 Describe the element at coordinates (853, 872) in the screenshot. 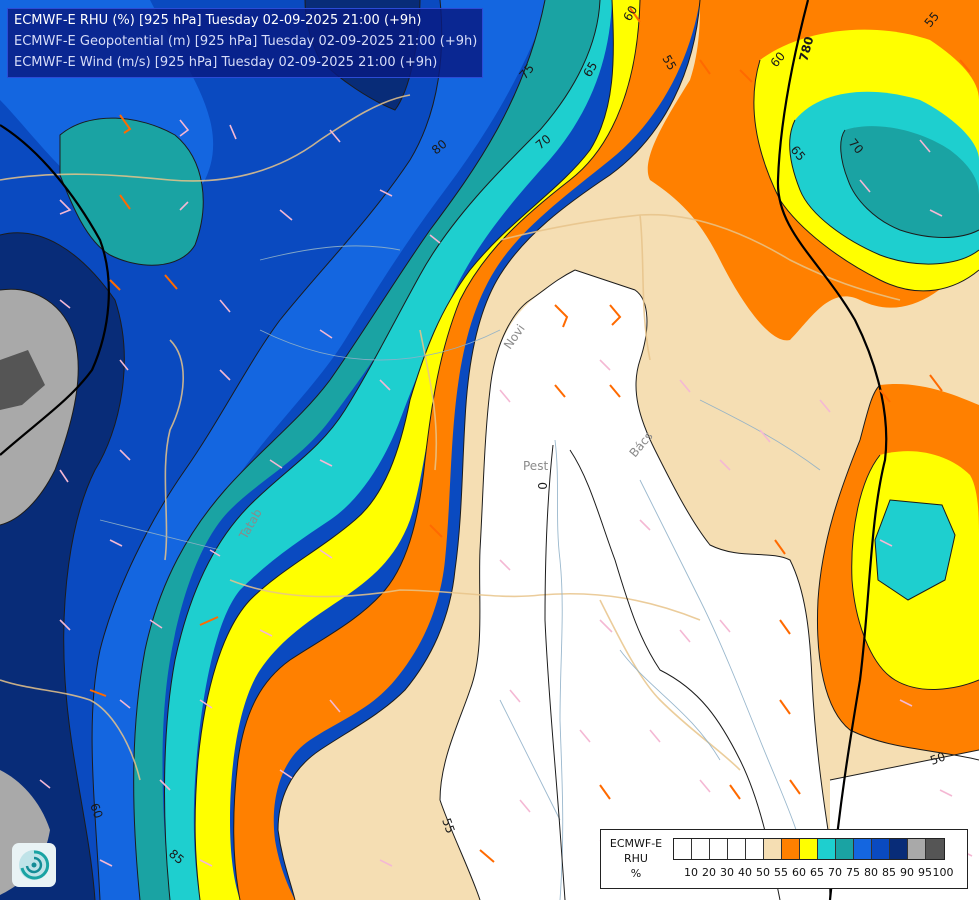

I see `legend-tick-label: 75` at that location.